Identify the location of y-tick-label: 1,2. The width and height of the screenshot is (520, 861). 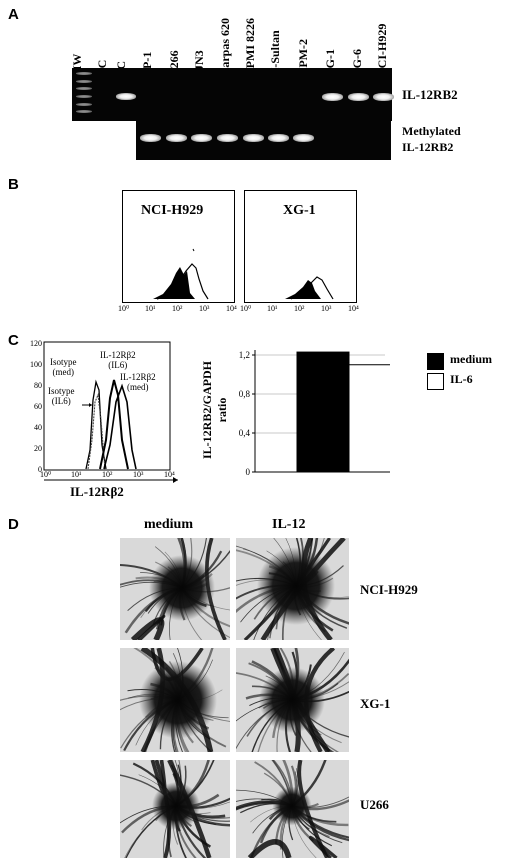
(244, 355).